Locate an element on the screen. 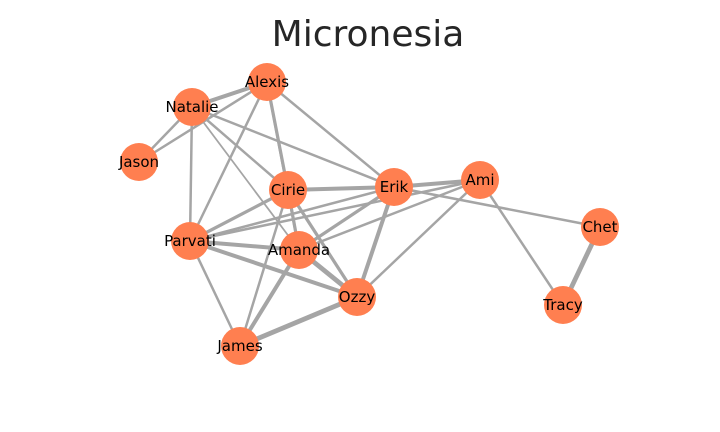 This screenshot has width=720, height=432. edge-ami-amanda is located at coordinates (389, 215).